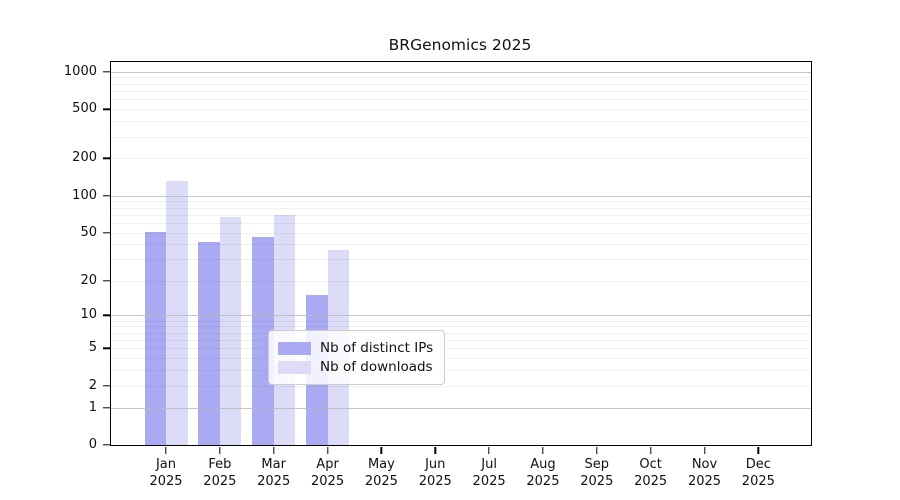  I want to click on x-tick-label: Nov 2025, so click(704, 473).